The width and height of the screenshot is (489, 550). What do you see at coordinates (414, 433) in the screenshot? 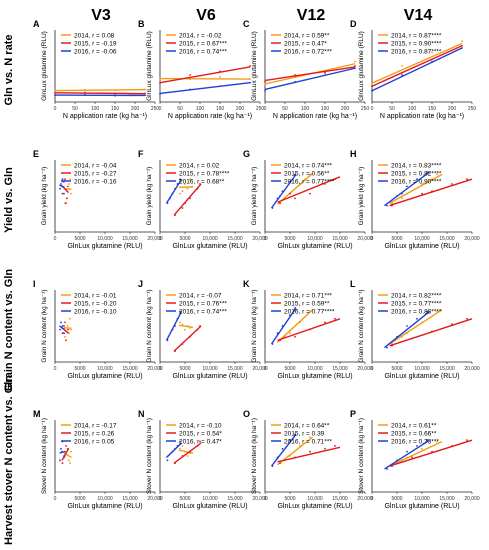
I see `legend-entry-2015: 2015, r = 0.66**` at bounding box center [414, 433].